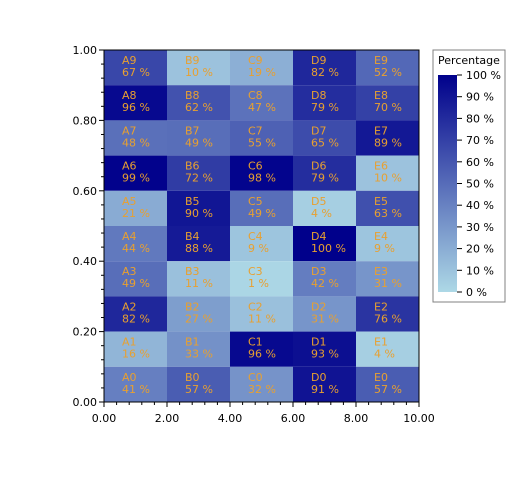  Describe the element at coordinates (325, 142) in the screenshot. I see `cell-value-label: 65 %` at that location.